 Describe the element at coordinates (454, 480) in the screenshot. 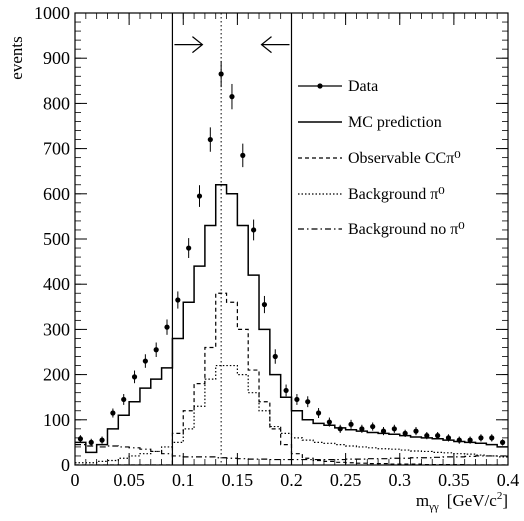

I see `x-tick-label: 0.35` at that location.